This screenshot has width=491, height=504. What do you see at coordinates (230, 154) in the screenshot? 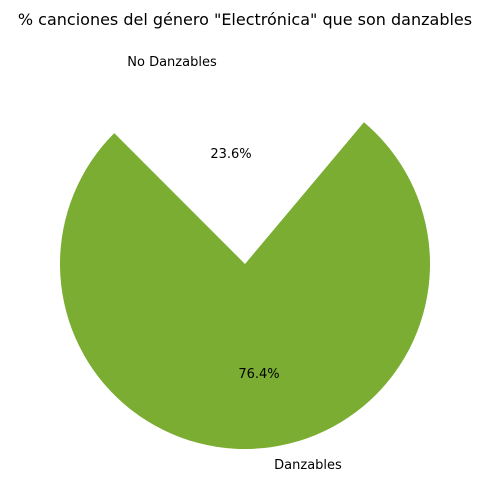
I see `percent-label-no-danzables: 23.6%` at bounding box center [230, 154].